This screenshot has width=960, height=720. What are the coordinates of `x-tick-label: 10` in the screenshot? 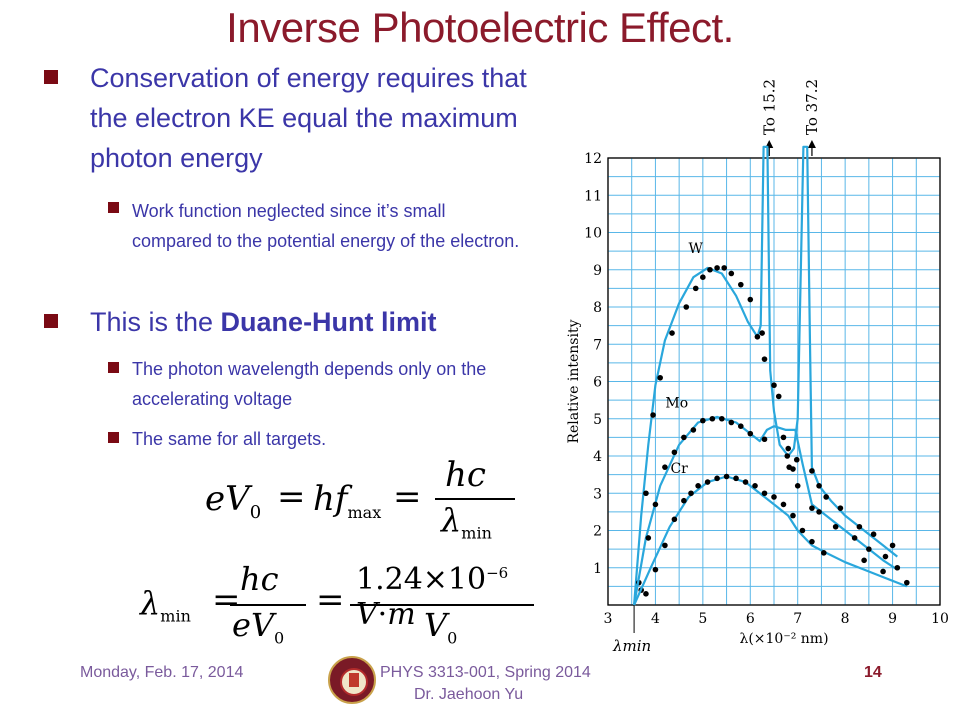 It's located at (940, 619).